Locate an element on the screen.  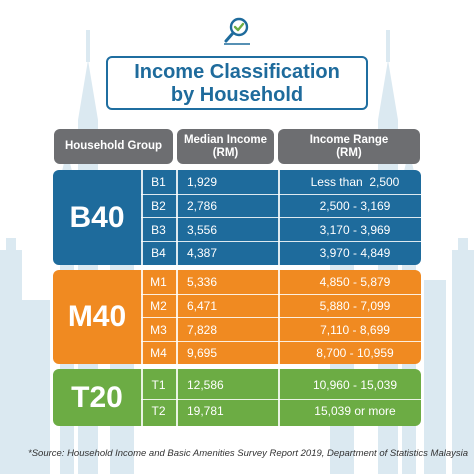
row-range: 4,850 - 5,879 is located at coordinates (355, 281).